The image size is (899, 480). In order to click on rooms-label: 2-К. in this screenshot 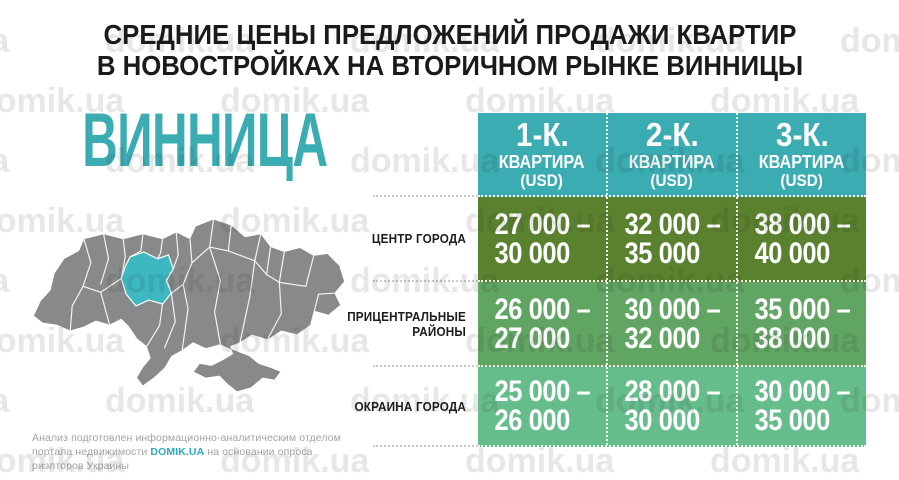, I will do `click(672, 134)`.